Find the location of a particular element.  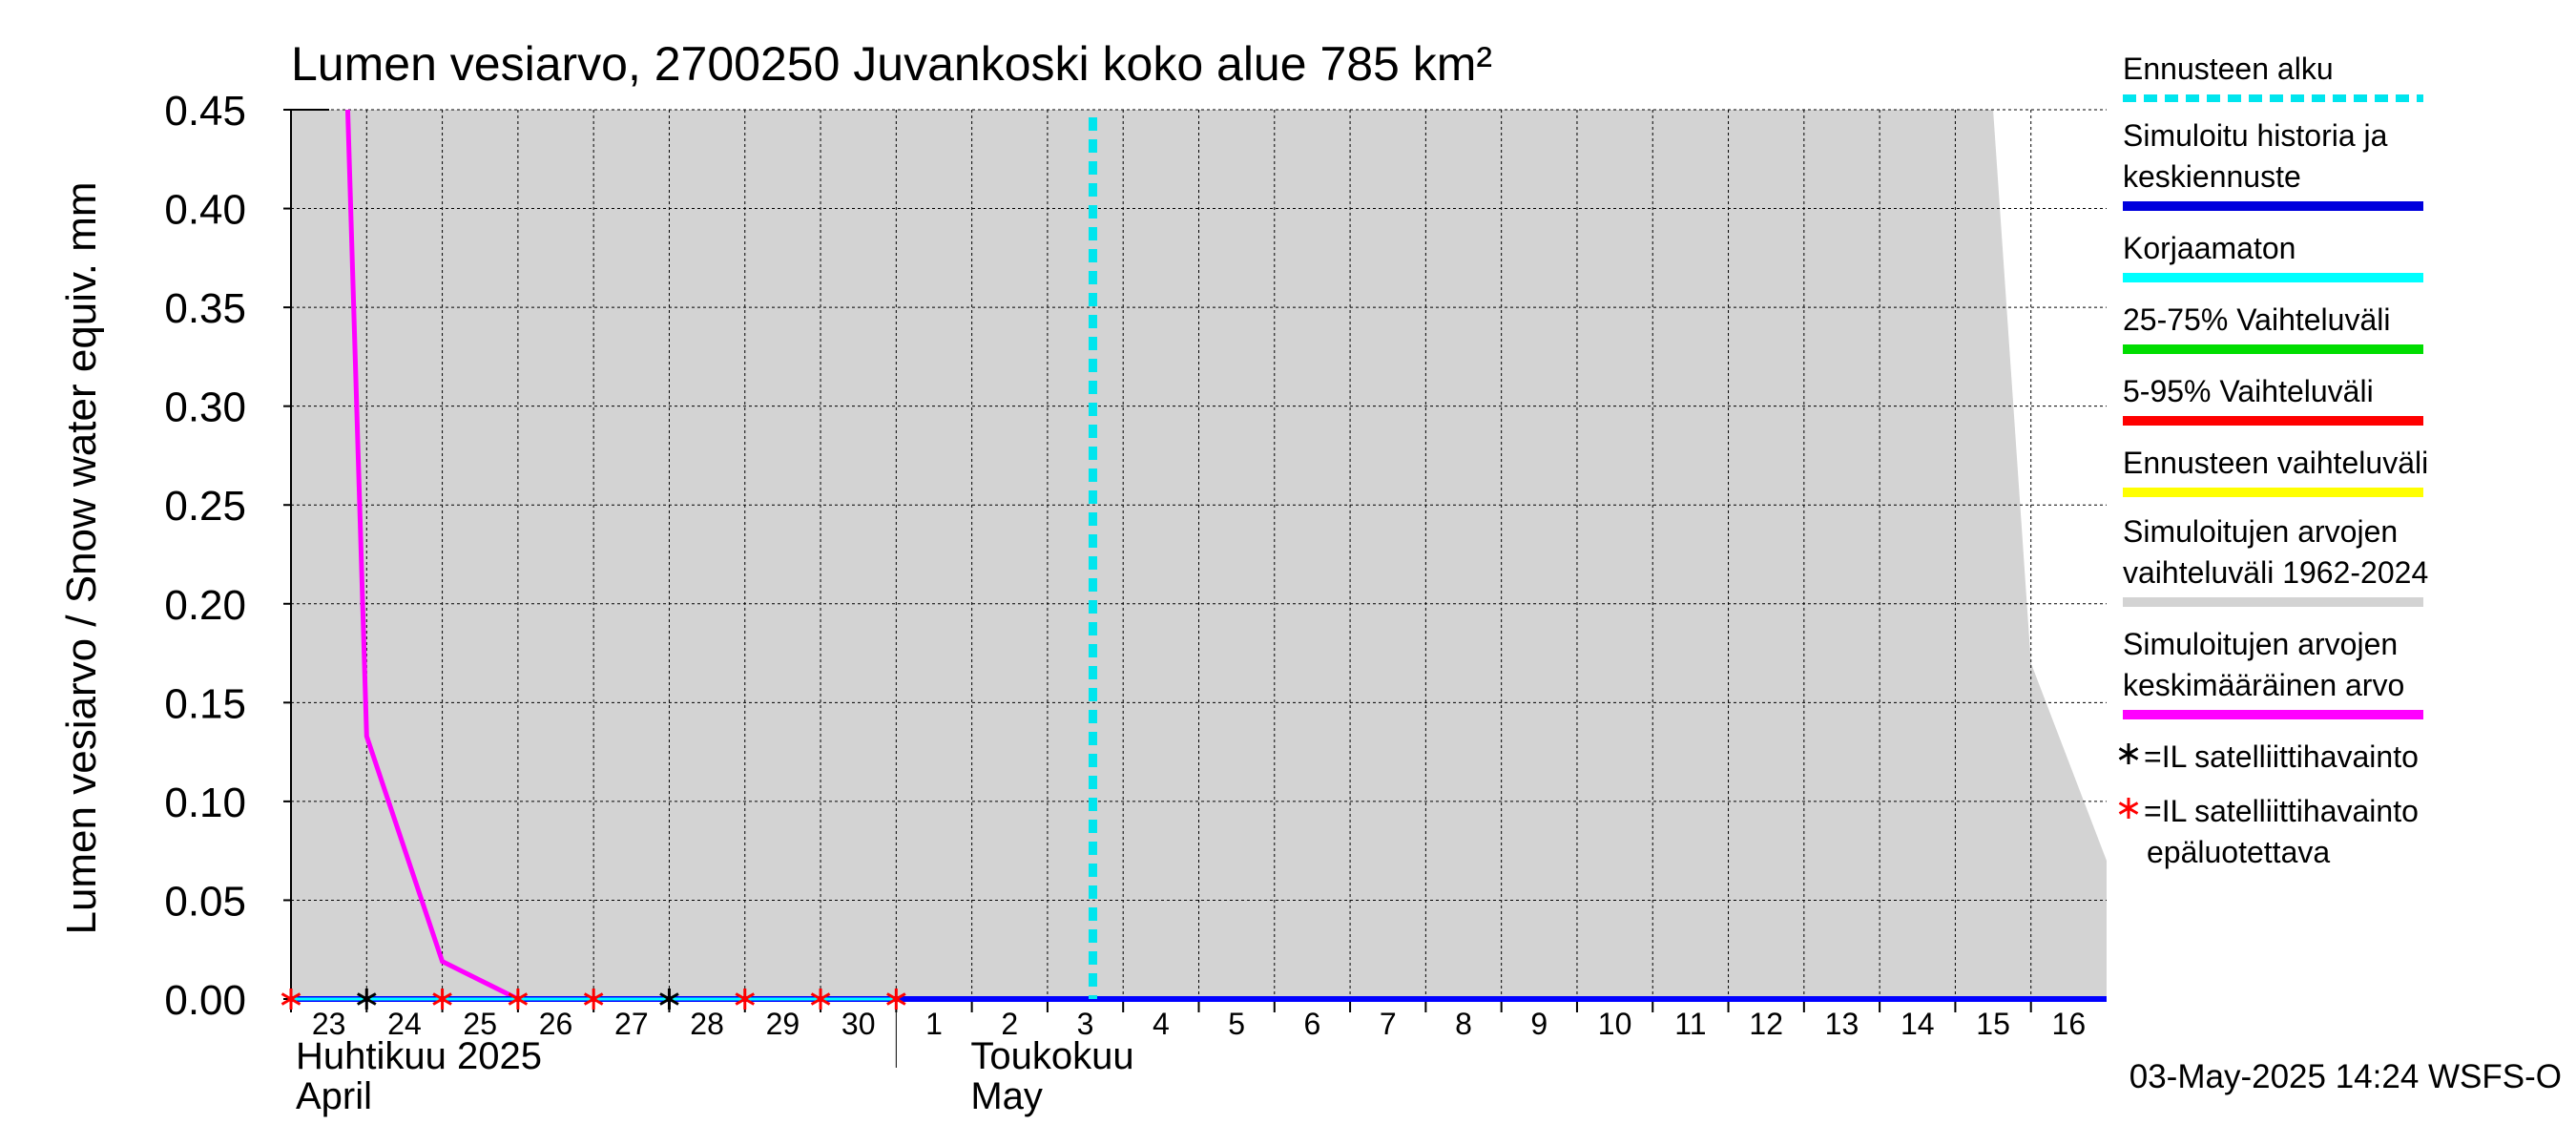

legend-item: Korjaamaton is located at coordinates (2273, 256).